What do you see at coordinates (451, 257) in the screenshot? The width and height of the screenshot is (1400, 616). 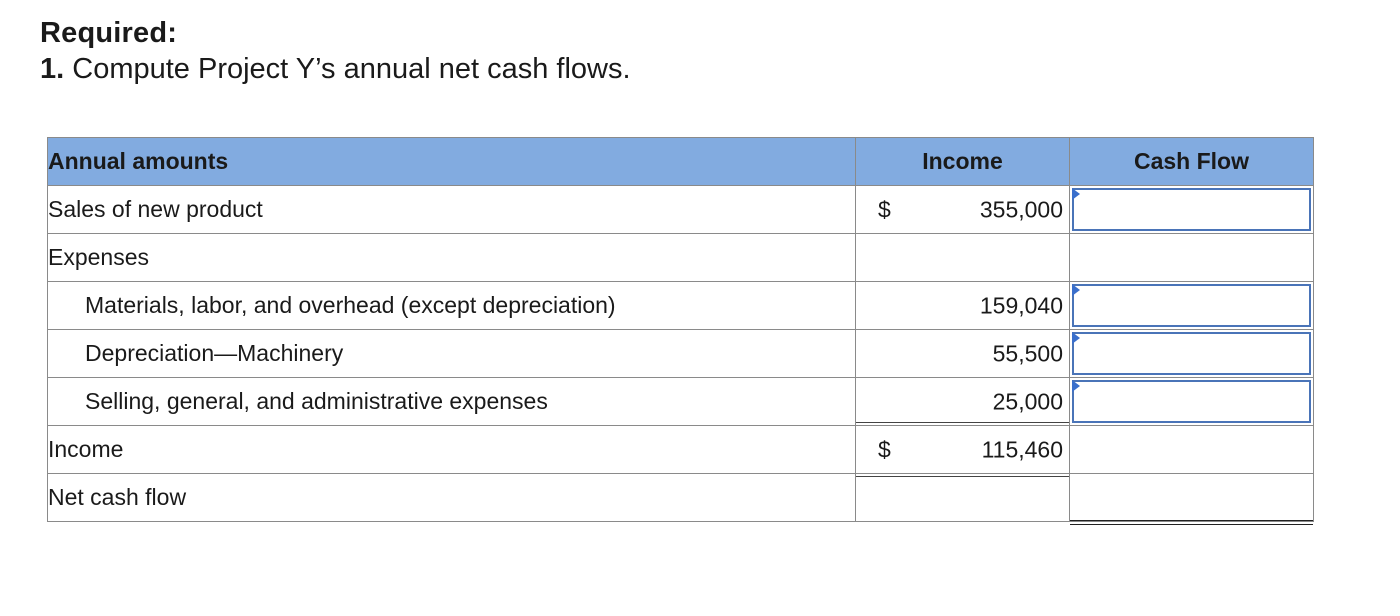 I see `row-label-expenses: Expenses` at bounding box center [451, 257].